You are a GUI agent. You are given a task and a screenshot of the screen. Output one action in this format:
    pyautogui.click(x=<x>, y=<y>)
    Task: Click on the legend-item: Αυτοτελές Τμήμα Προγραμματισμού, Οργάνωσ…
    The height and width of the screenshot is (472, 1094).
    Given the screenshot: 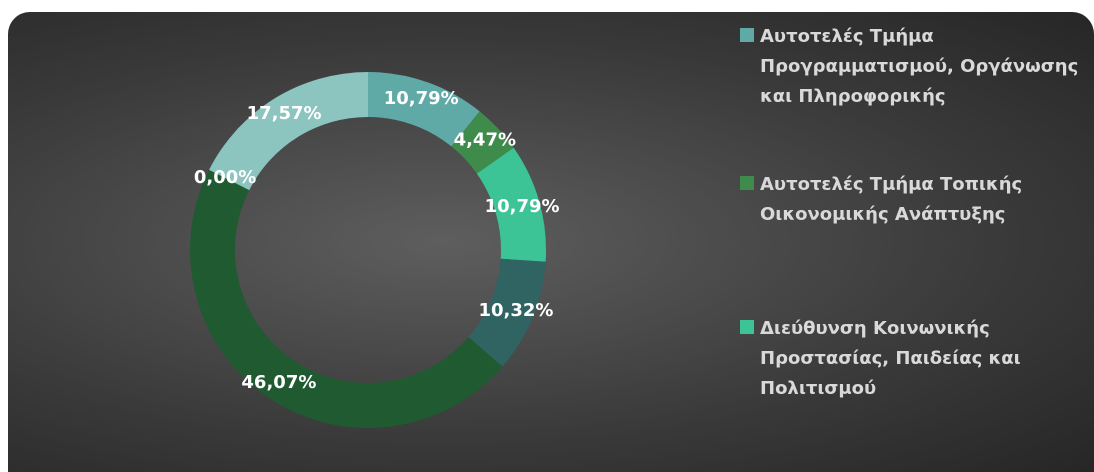 What is the action you would take?
    pyautogui.click(x=910, y=67)
    